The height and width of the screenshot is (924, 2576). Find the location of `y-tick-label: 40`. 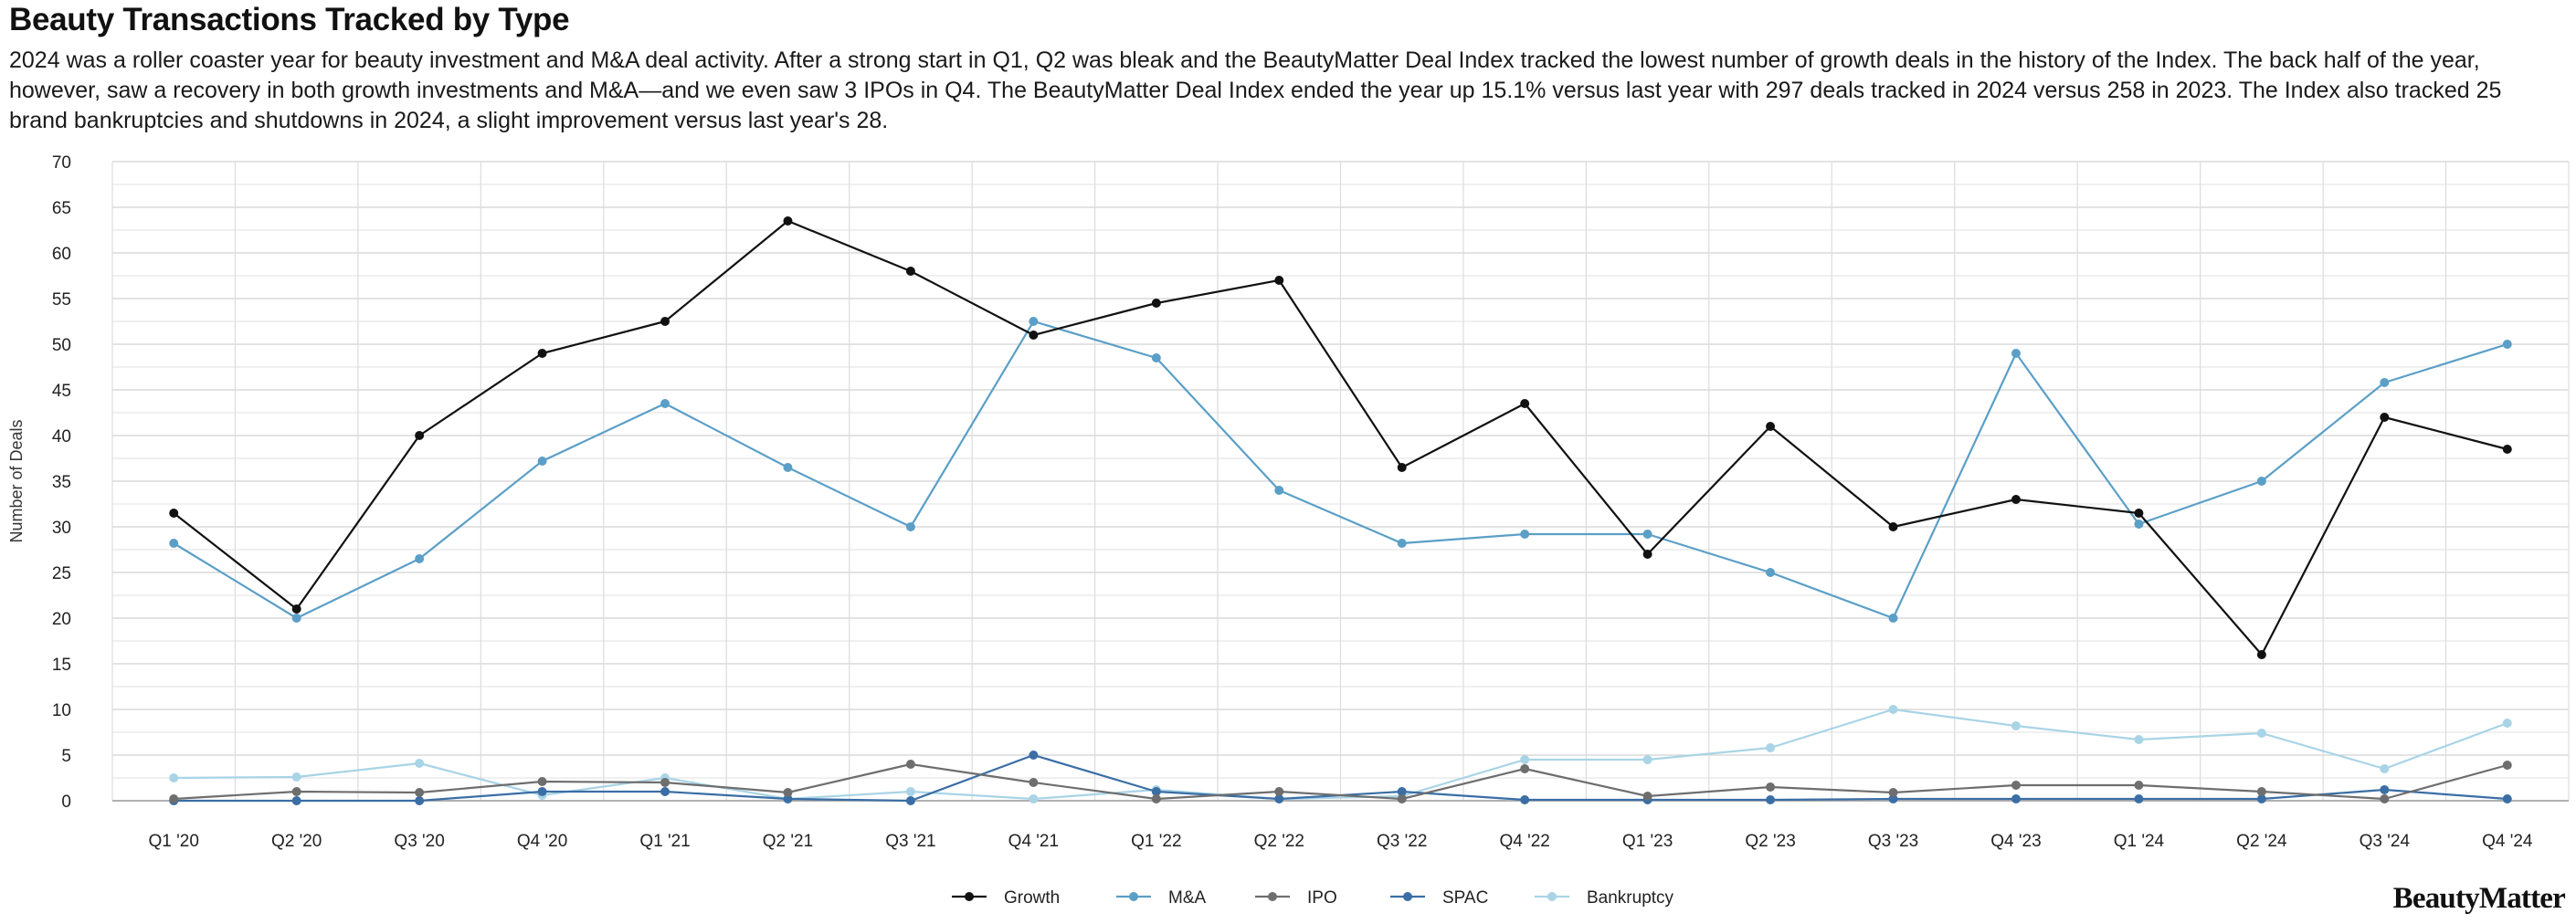

y-tick-label: 40 is located at coordinates (61, 436).